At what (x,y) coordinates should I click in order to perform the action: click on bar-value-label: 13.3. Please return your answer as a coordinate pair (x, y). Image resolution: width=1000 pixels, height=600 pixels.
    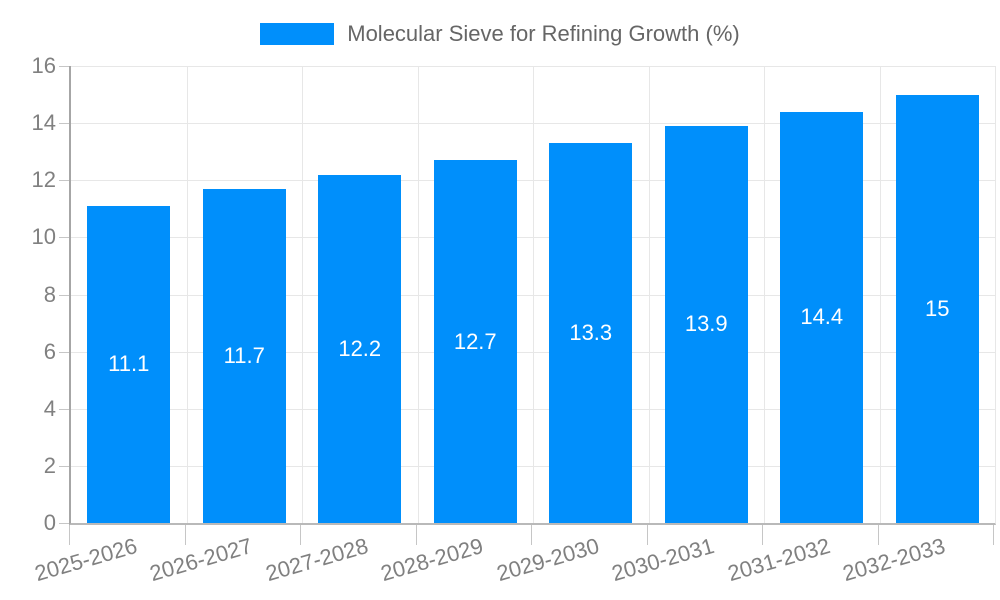
    Looking at the image, I should click on (591, 333).